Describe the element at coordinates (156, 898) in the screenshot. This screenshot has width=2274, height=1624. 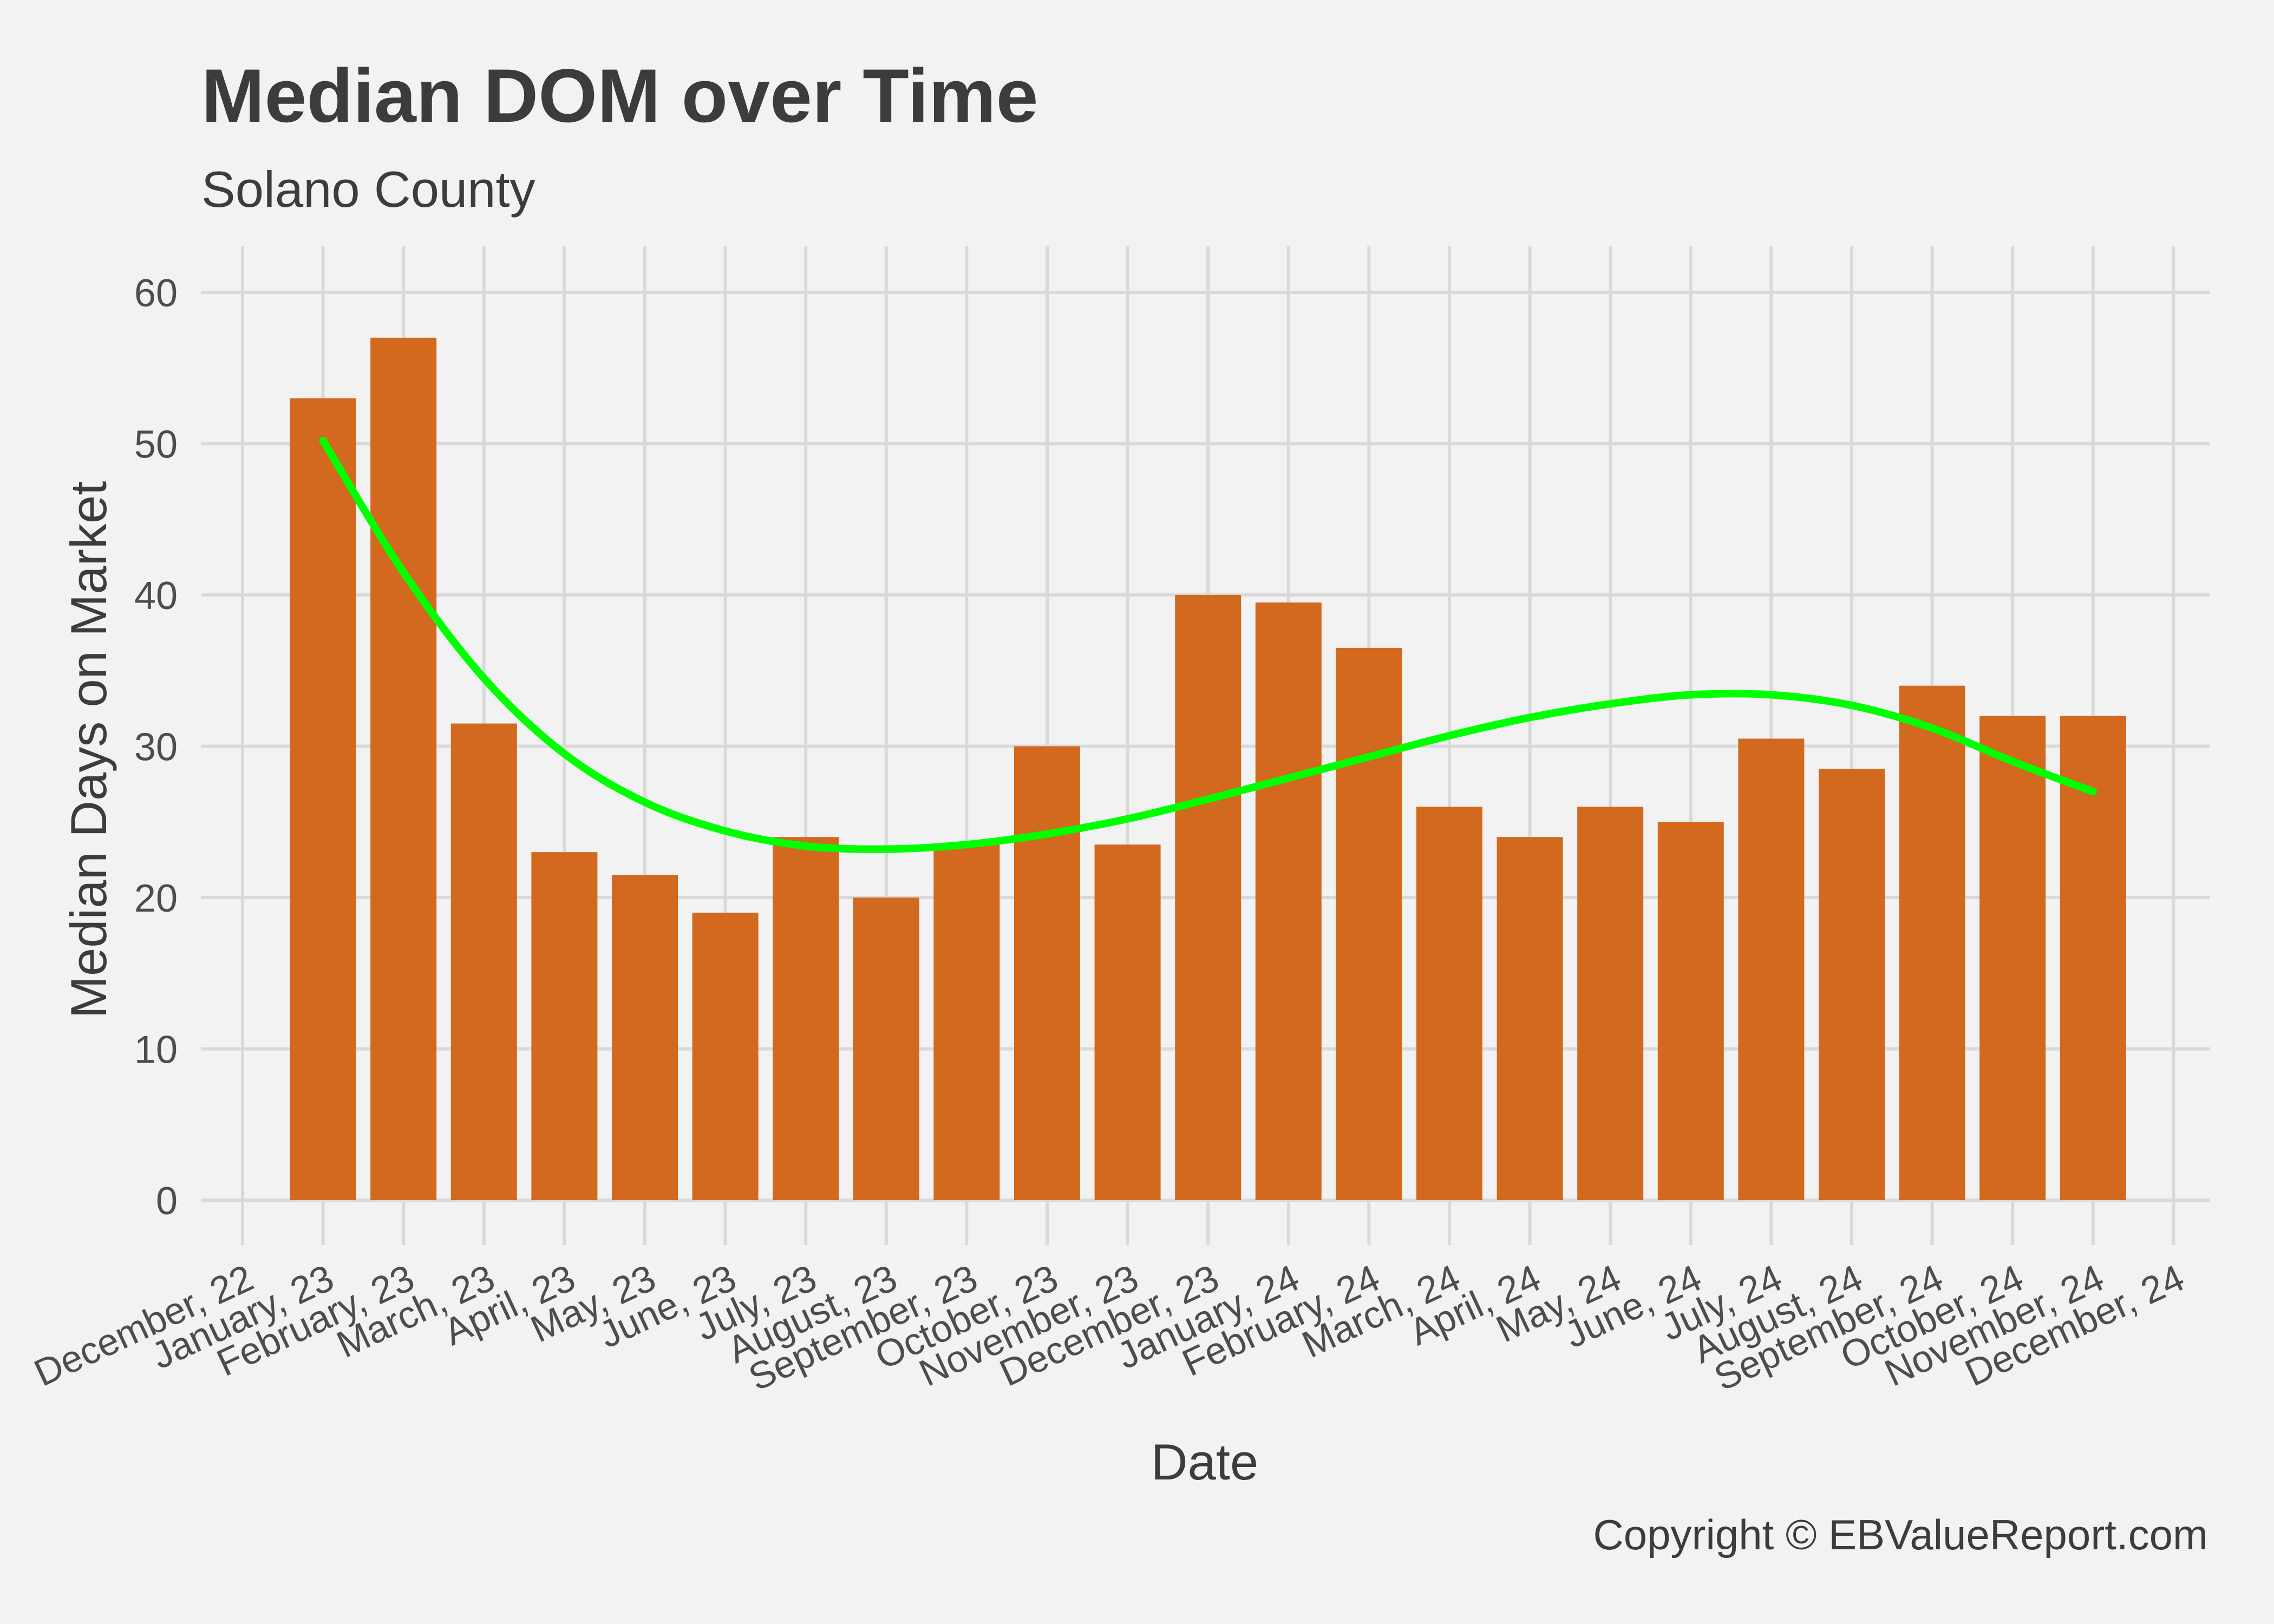
I see `y-tick-label: 20` at that location.